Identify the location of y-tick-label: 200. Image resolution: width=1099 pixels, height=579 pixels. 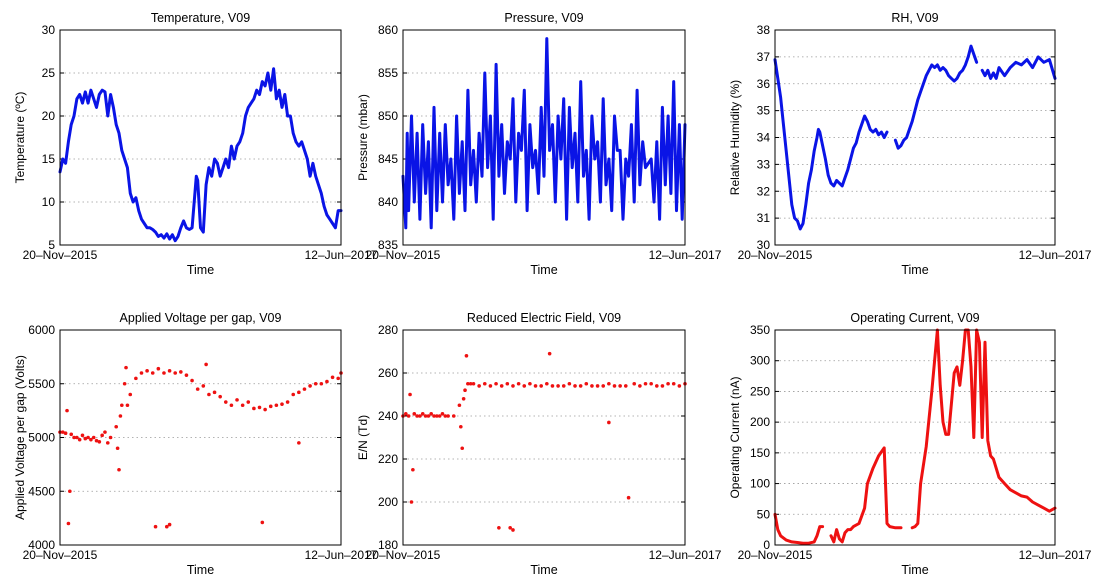
(760, 422).